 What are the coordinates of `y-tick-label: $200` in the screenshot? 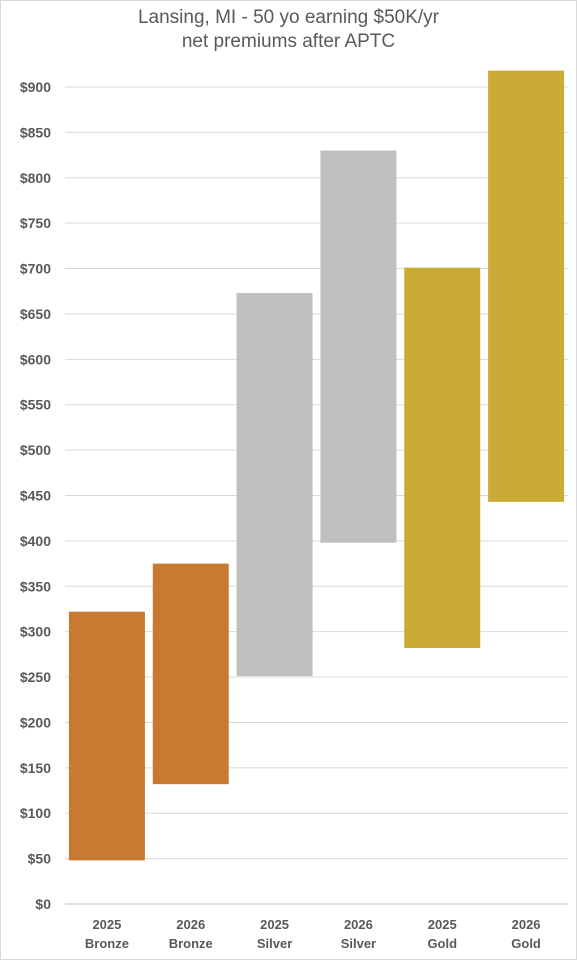 It's located at (35, 722).